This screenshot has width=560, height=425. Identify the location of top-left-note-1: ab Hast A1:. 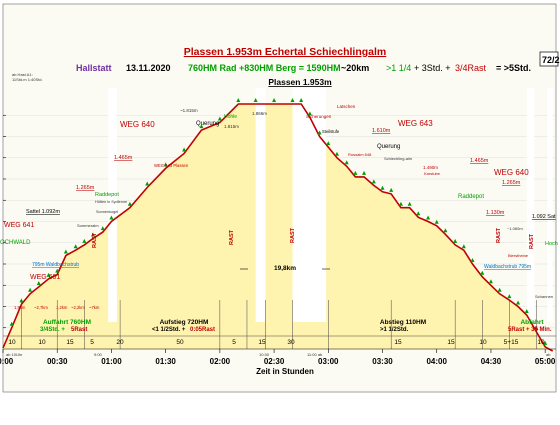
(22, 74).